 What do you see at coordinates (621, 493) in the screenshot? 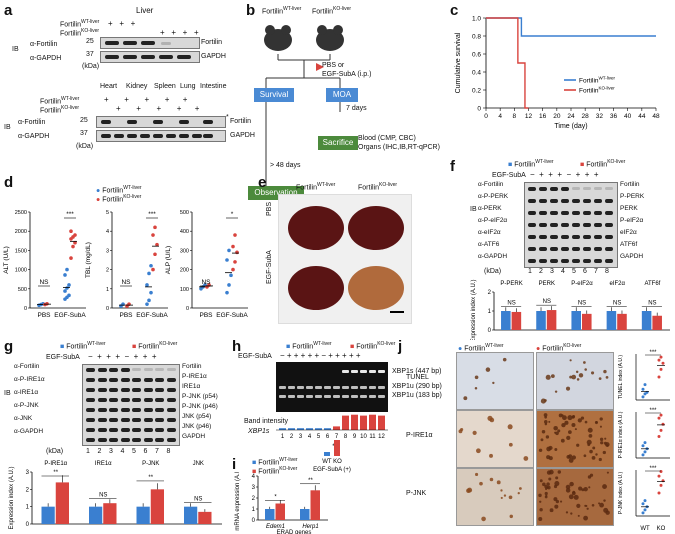
I see `j-ylabel: P-JNK index (A.U.)` at bounding box center [621, 493].